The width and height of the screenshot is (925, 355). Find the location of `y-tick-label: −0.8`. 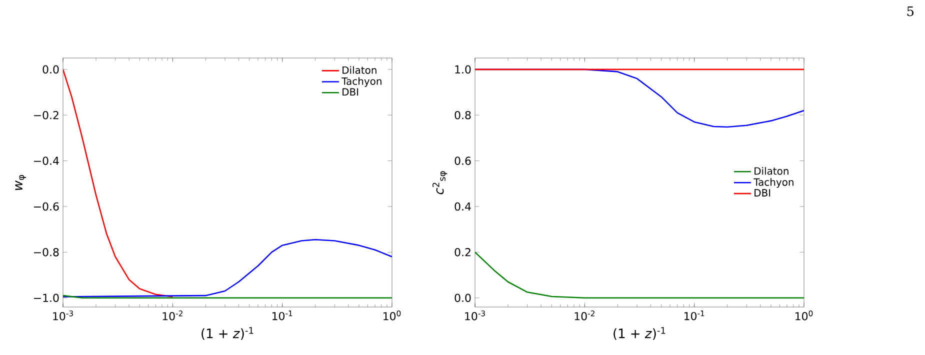

y-tick-label: −0.8 is located at coordinates (46, 252).